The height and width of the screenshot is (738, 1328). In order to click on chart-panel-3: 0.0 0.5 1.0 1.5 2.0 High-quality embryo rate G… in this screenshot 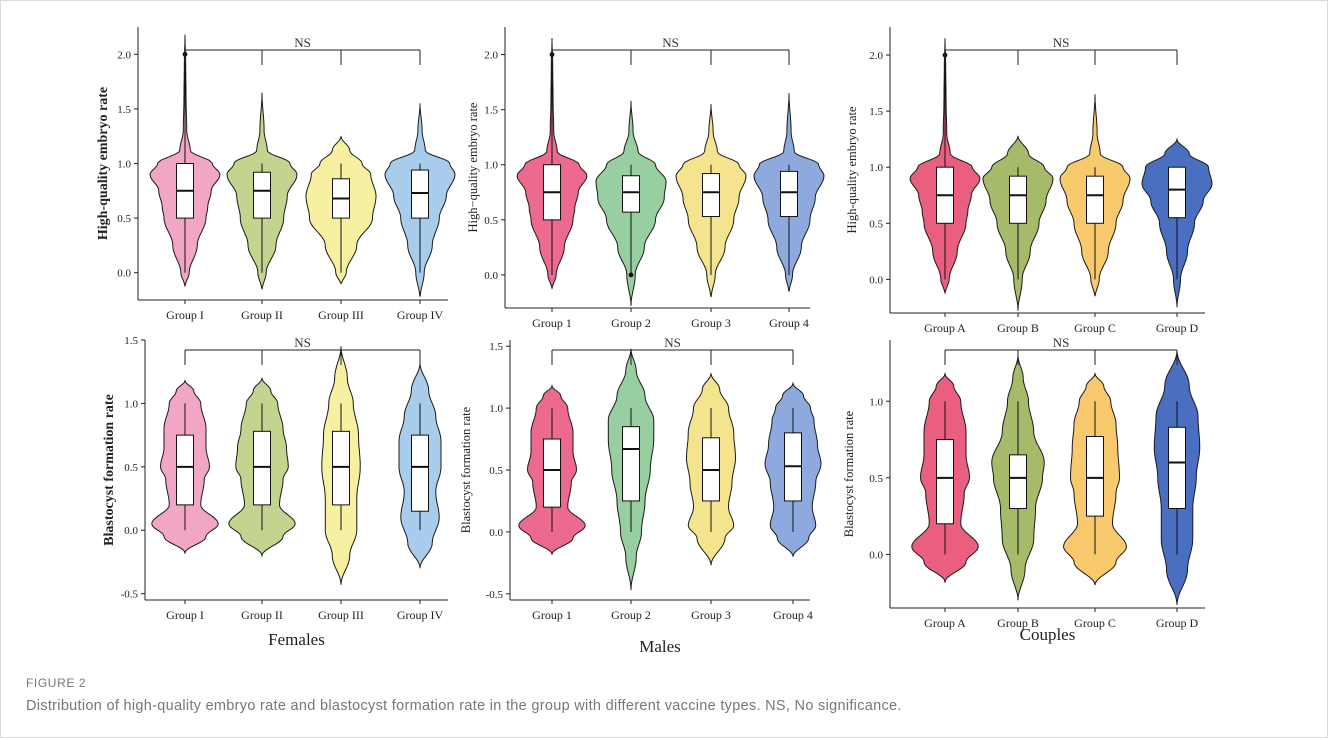, I will do `click(1029, 181)`.